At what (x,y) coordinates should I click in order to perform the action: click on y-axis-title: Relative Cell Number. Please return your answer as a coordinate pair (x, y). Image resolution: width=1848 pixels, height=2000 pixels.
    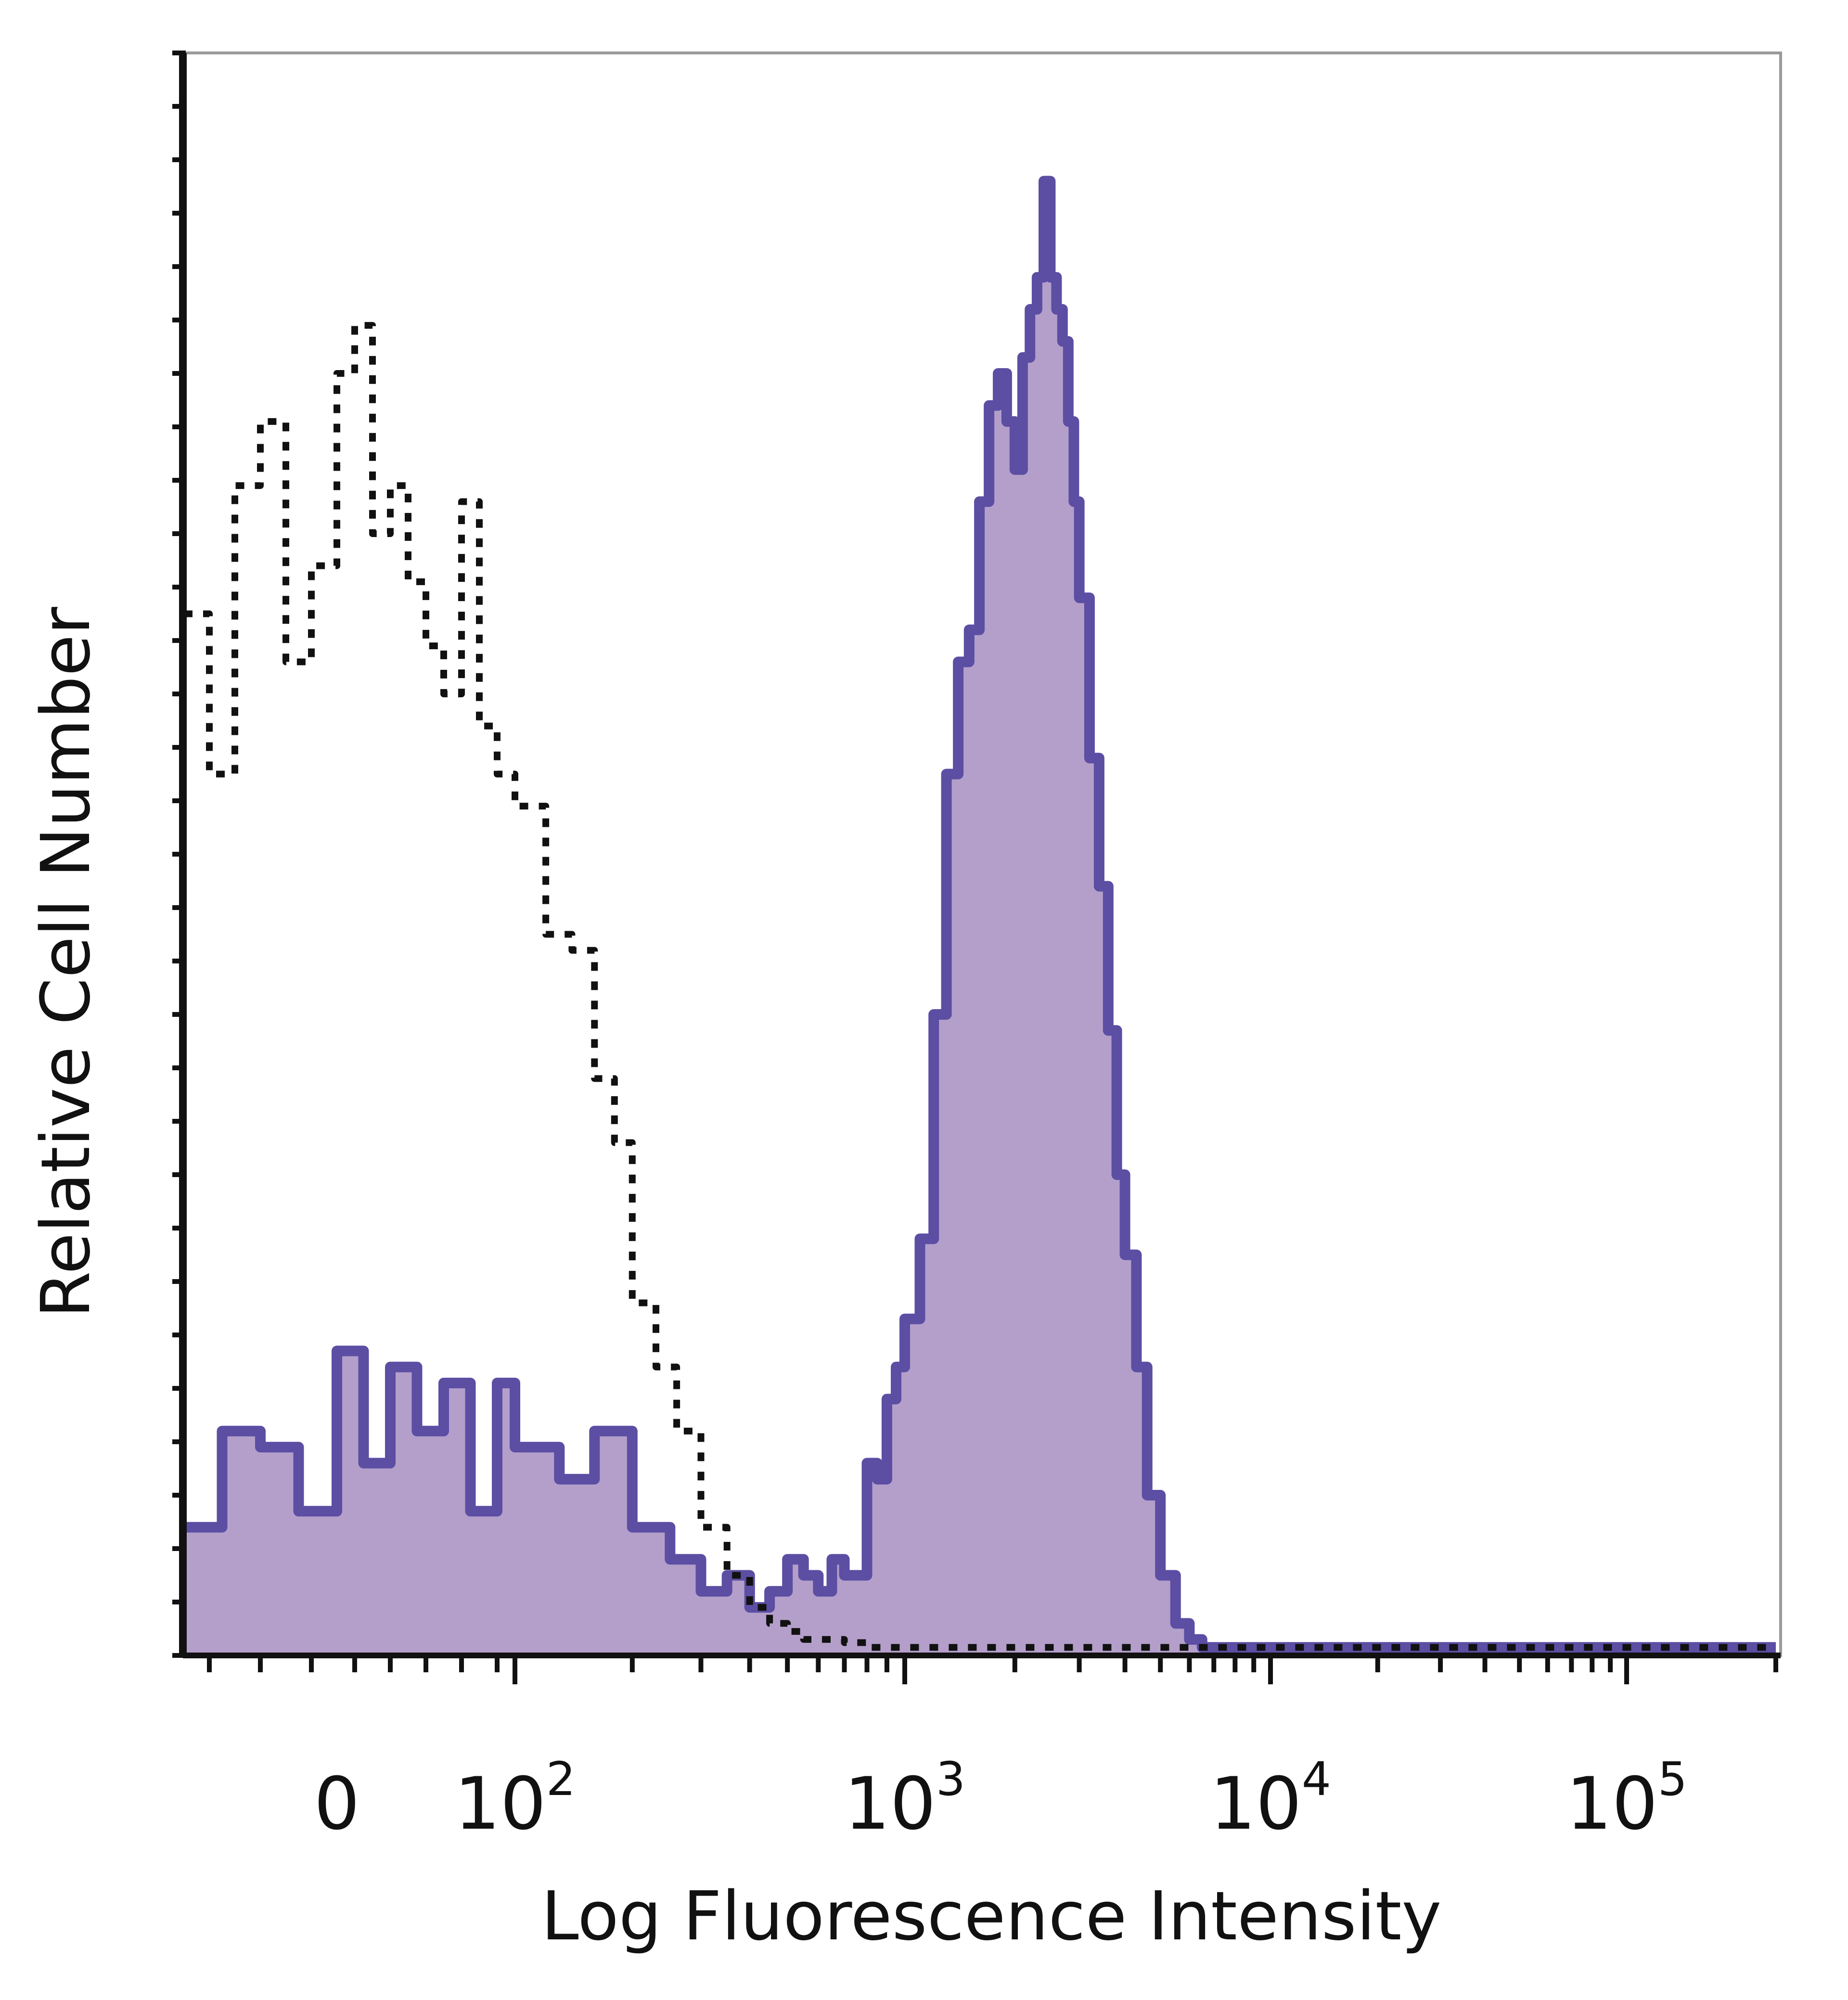
    Looking at the image, I should click on (66, 962).